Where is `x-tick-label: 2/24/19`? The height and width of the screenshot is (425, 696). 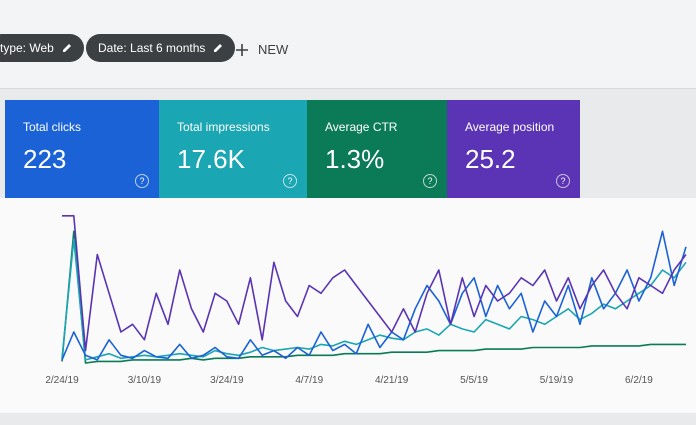
x-tick-label: 2/24/19 is located at coordinates (62, 380).